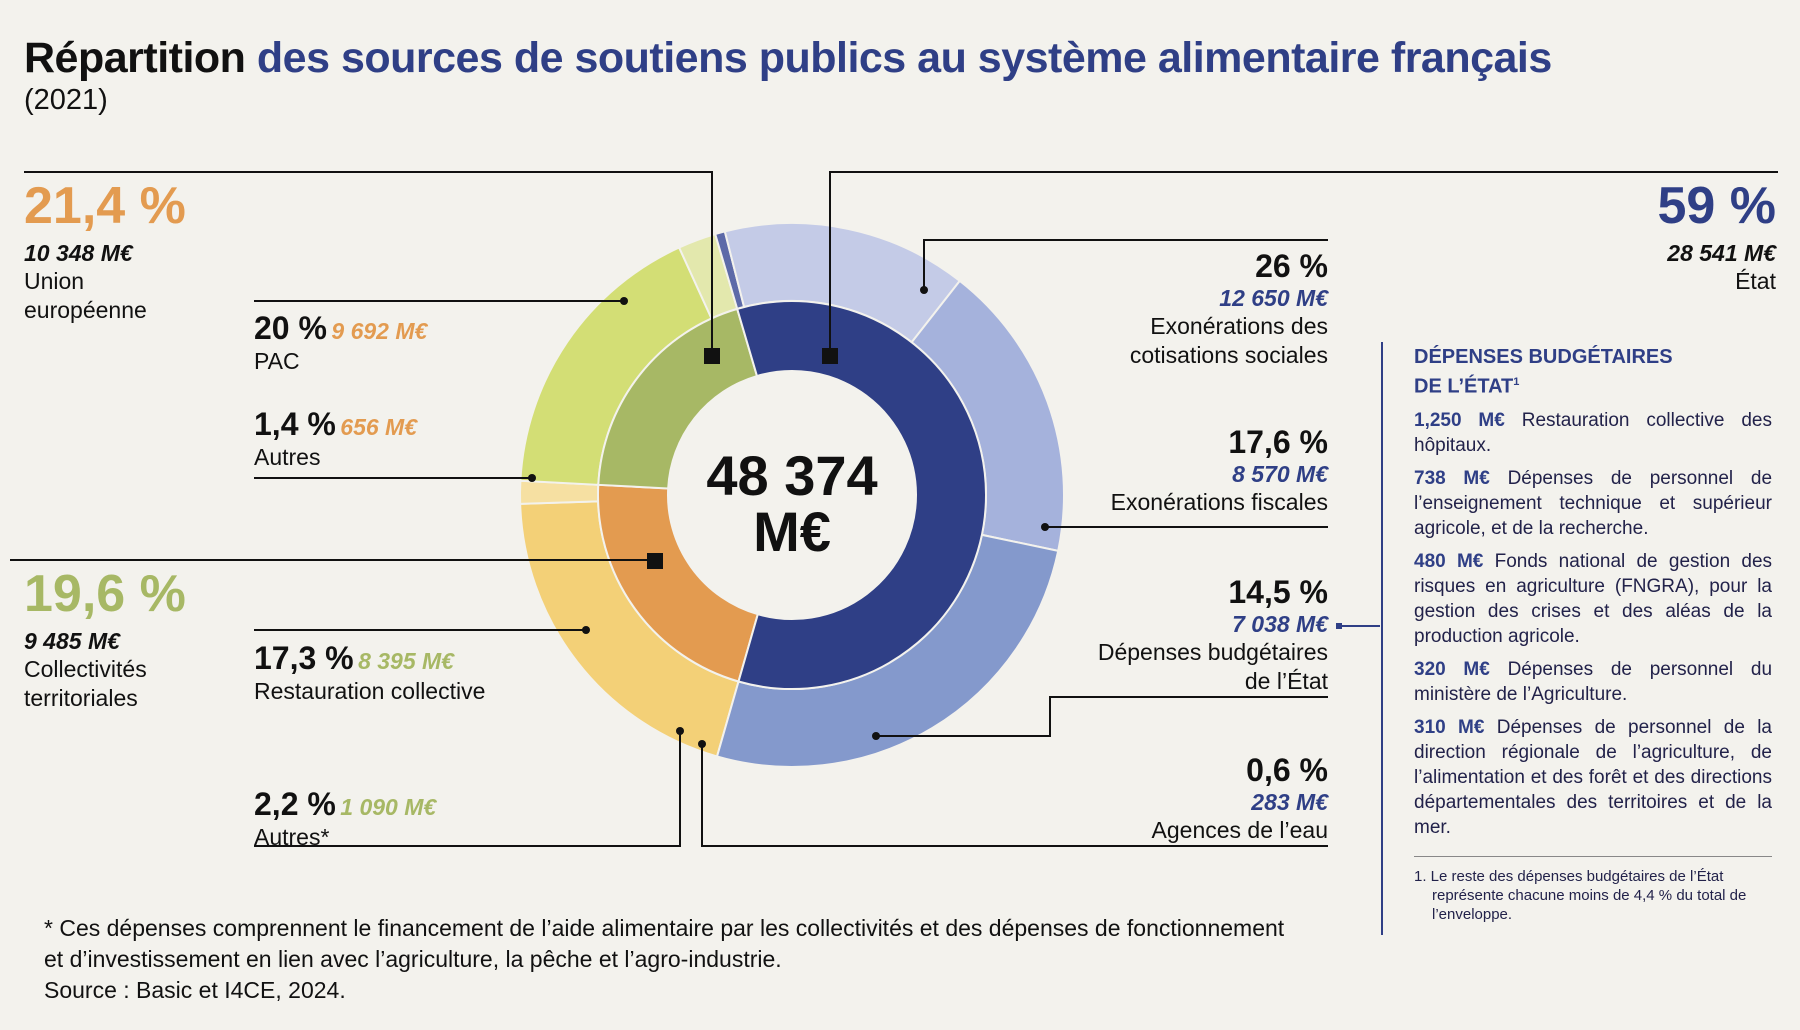  Describe the element at coordinates (135, 58) in the screenshot. I see `title-bold: Répartition` at that location.